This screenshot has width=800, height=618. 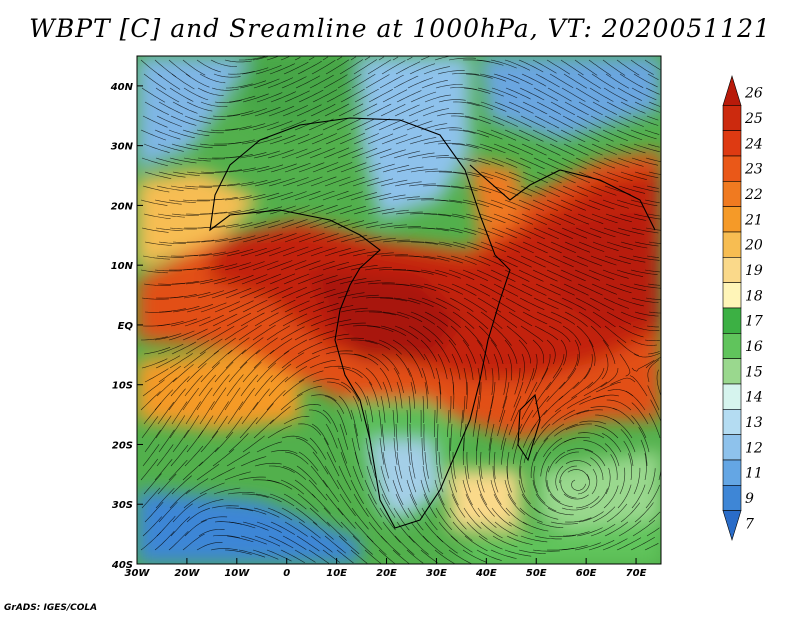 What do you see at coordinates (749, 524) in the screenshot?
I see `colorbar-label: 7` at bounding box center [749, 524].